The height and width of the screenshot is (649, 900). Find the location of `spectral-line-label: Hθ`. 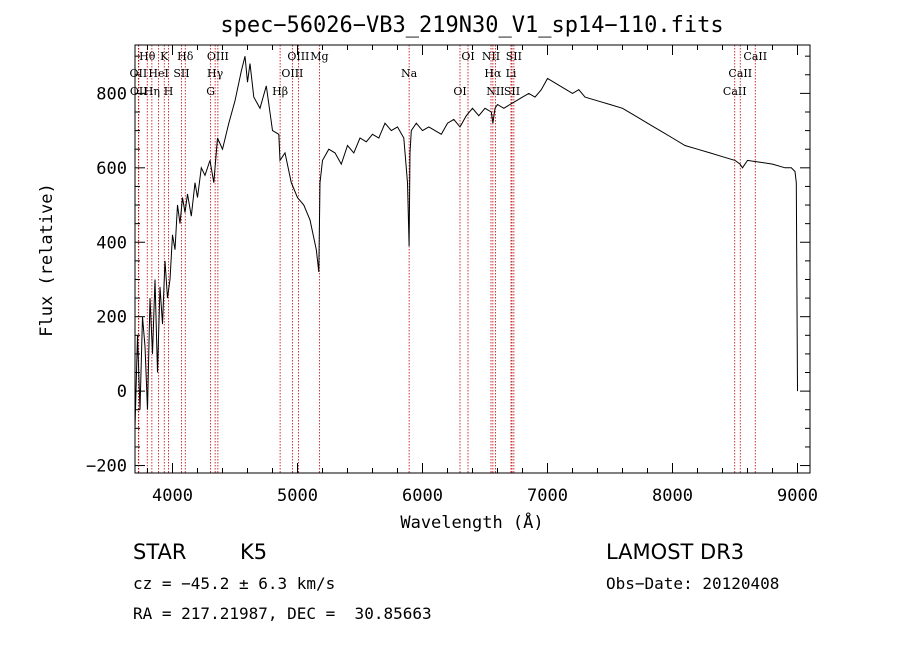

spectral-line-label: Hθ is located at coordinates (147, 56).